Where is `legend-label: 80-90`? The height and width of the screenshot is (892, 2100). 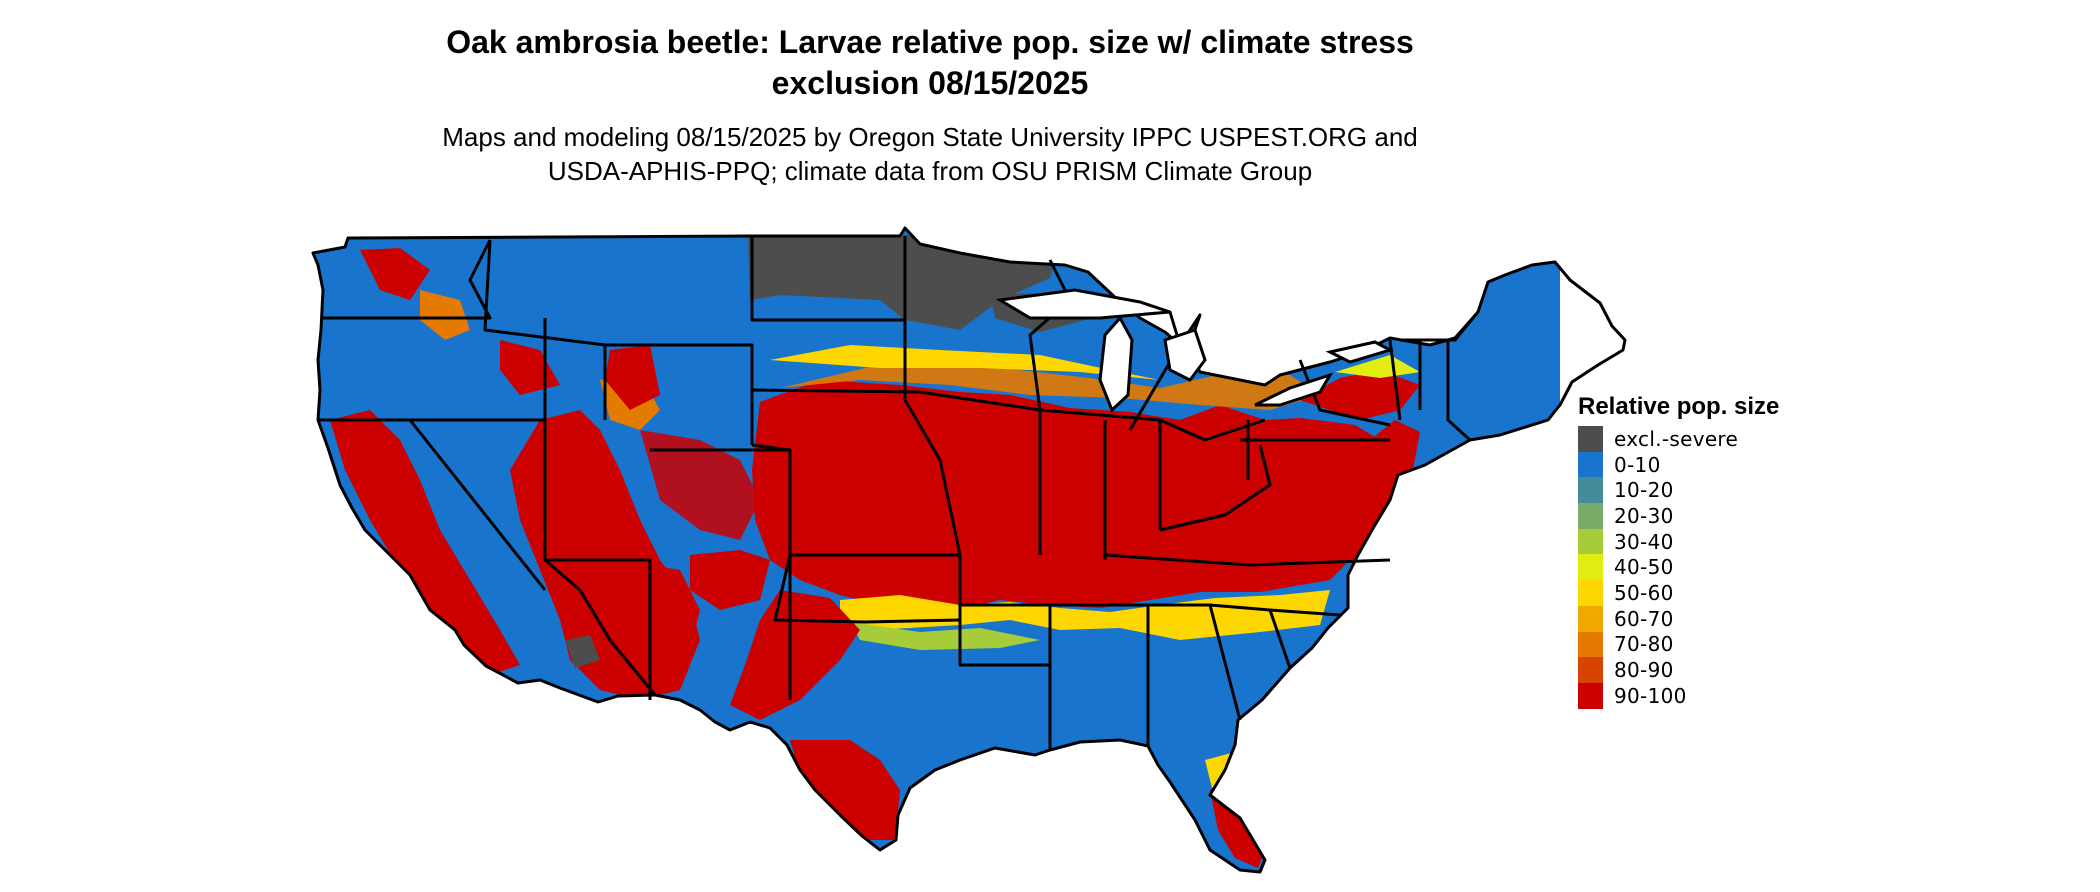 legend-label: 80-90 is located at coordinates (1644, 670).